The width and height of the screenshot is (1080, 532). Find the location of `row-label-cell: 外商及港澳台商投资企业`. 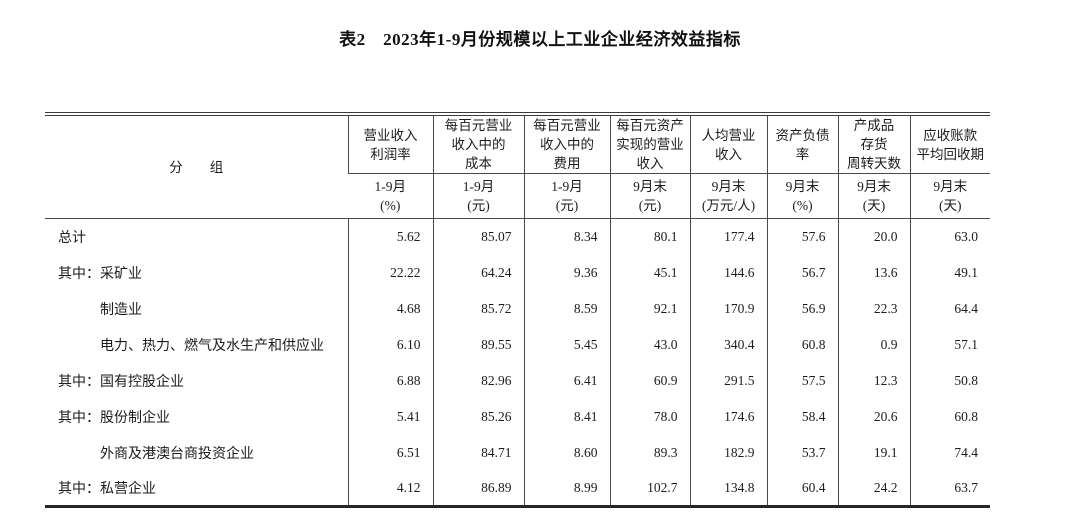

row-label-cell: 外商及港澳台商投资企业 is located at coordinates (196, 453).